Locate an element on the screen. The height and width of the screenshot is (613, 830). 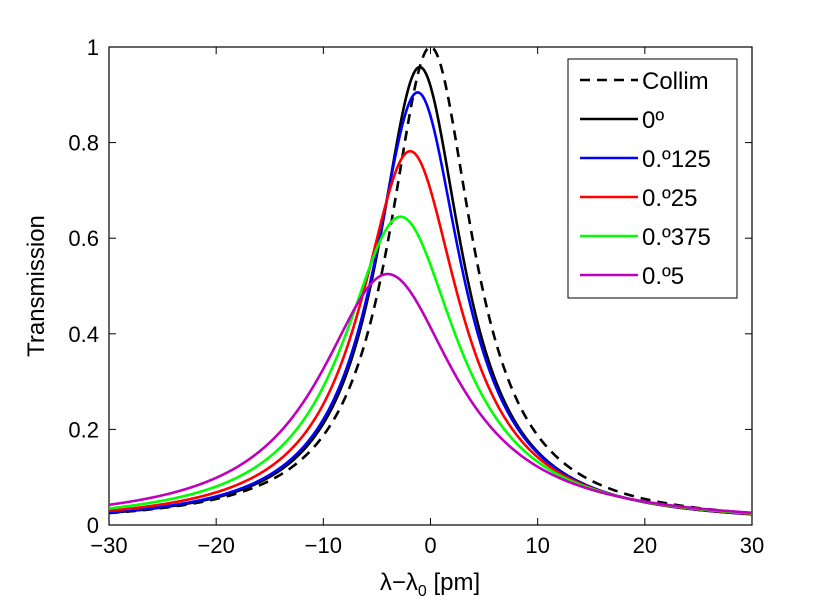
y-tick-label: 0.4 is located at coordinates (83, 334).